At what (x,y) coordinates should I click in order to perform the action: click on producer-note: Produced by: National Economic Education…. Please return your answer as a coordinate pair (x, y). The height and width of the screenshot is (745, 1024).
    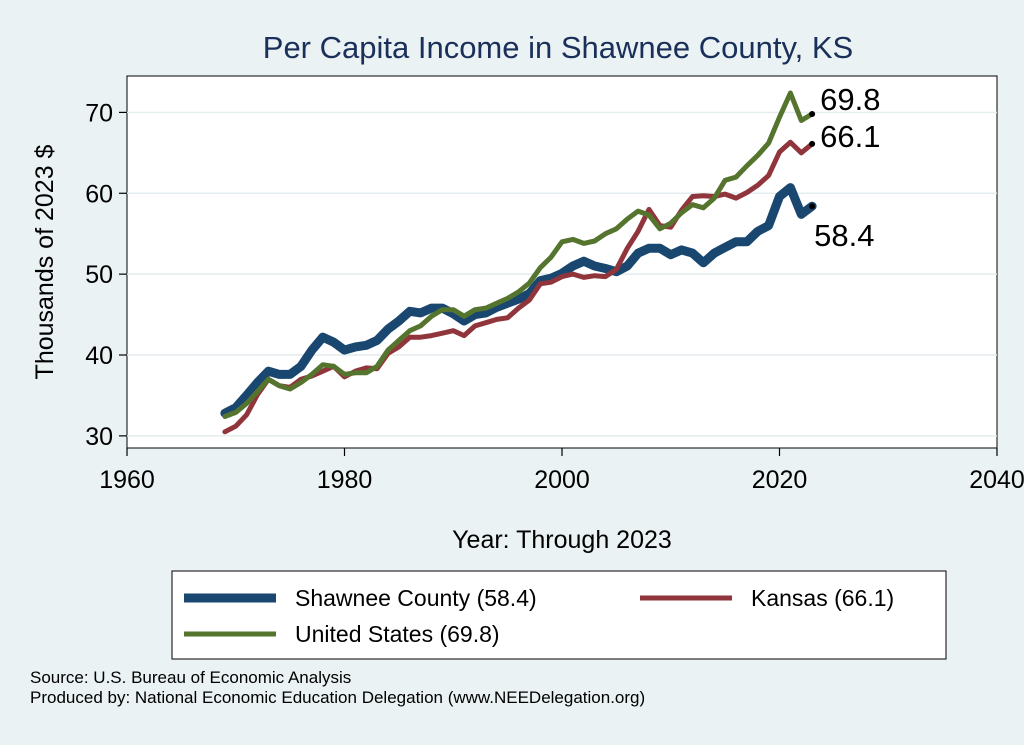
    Looking at the image, I should click on (338, 697).